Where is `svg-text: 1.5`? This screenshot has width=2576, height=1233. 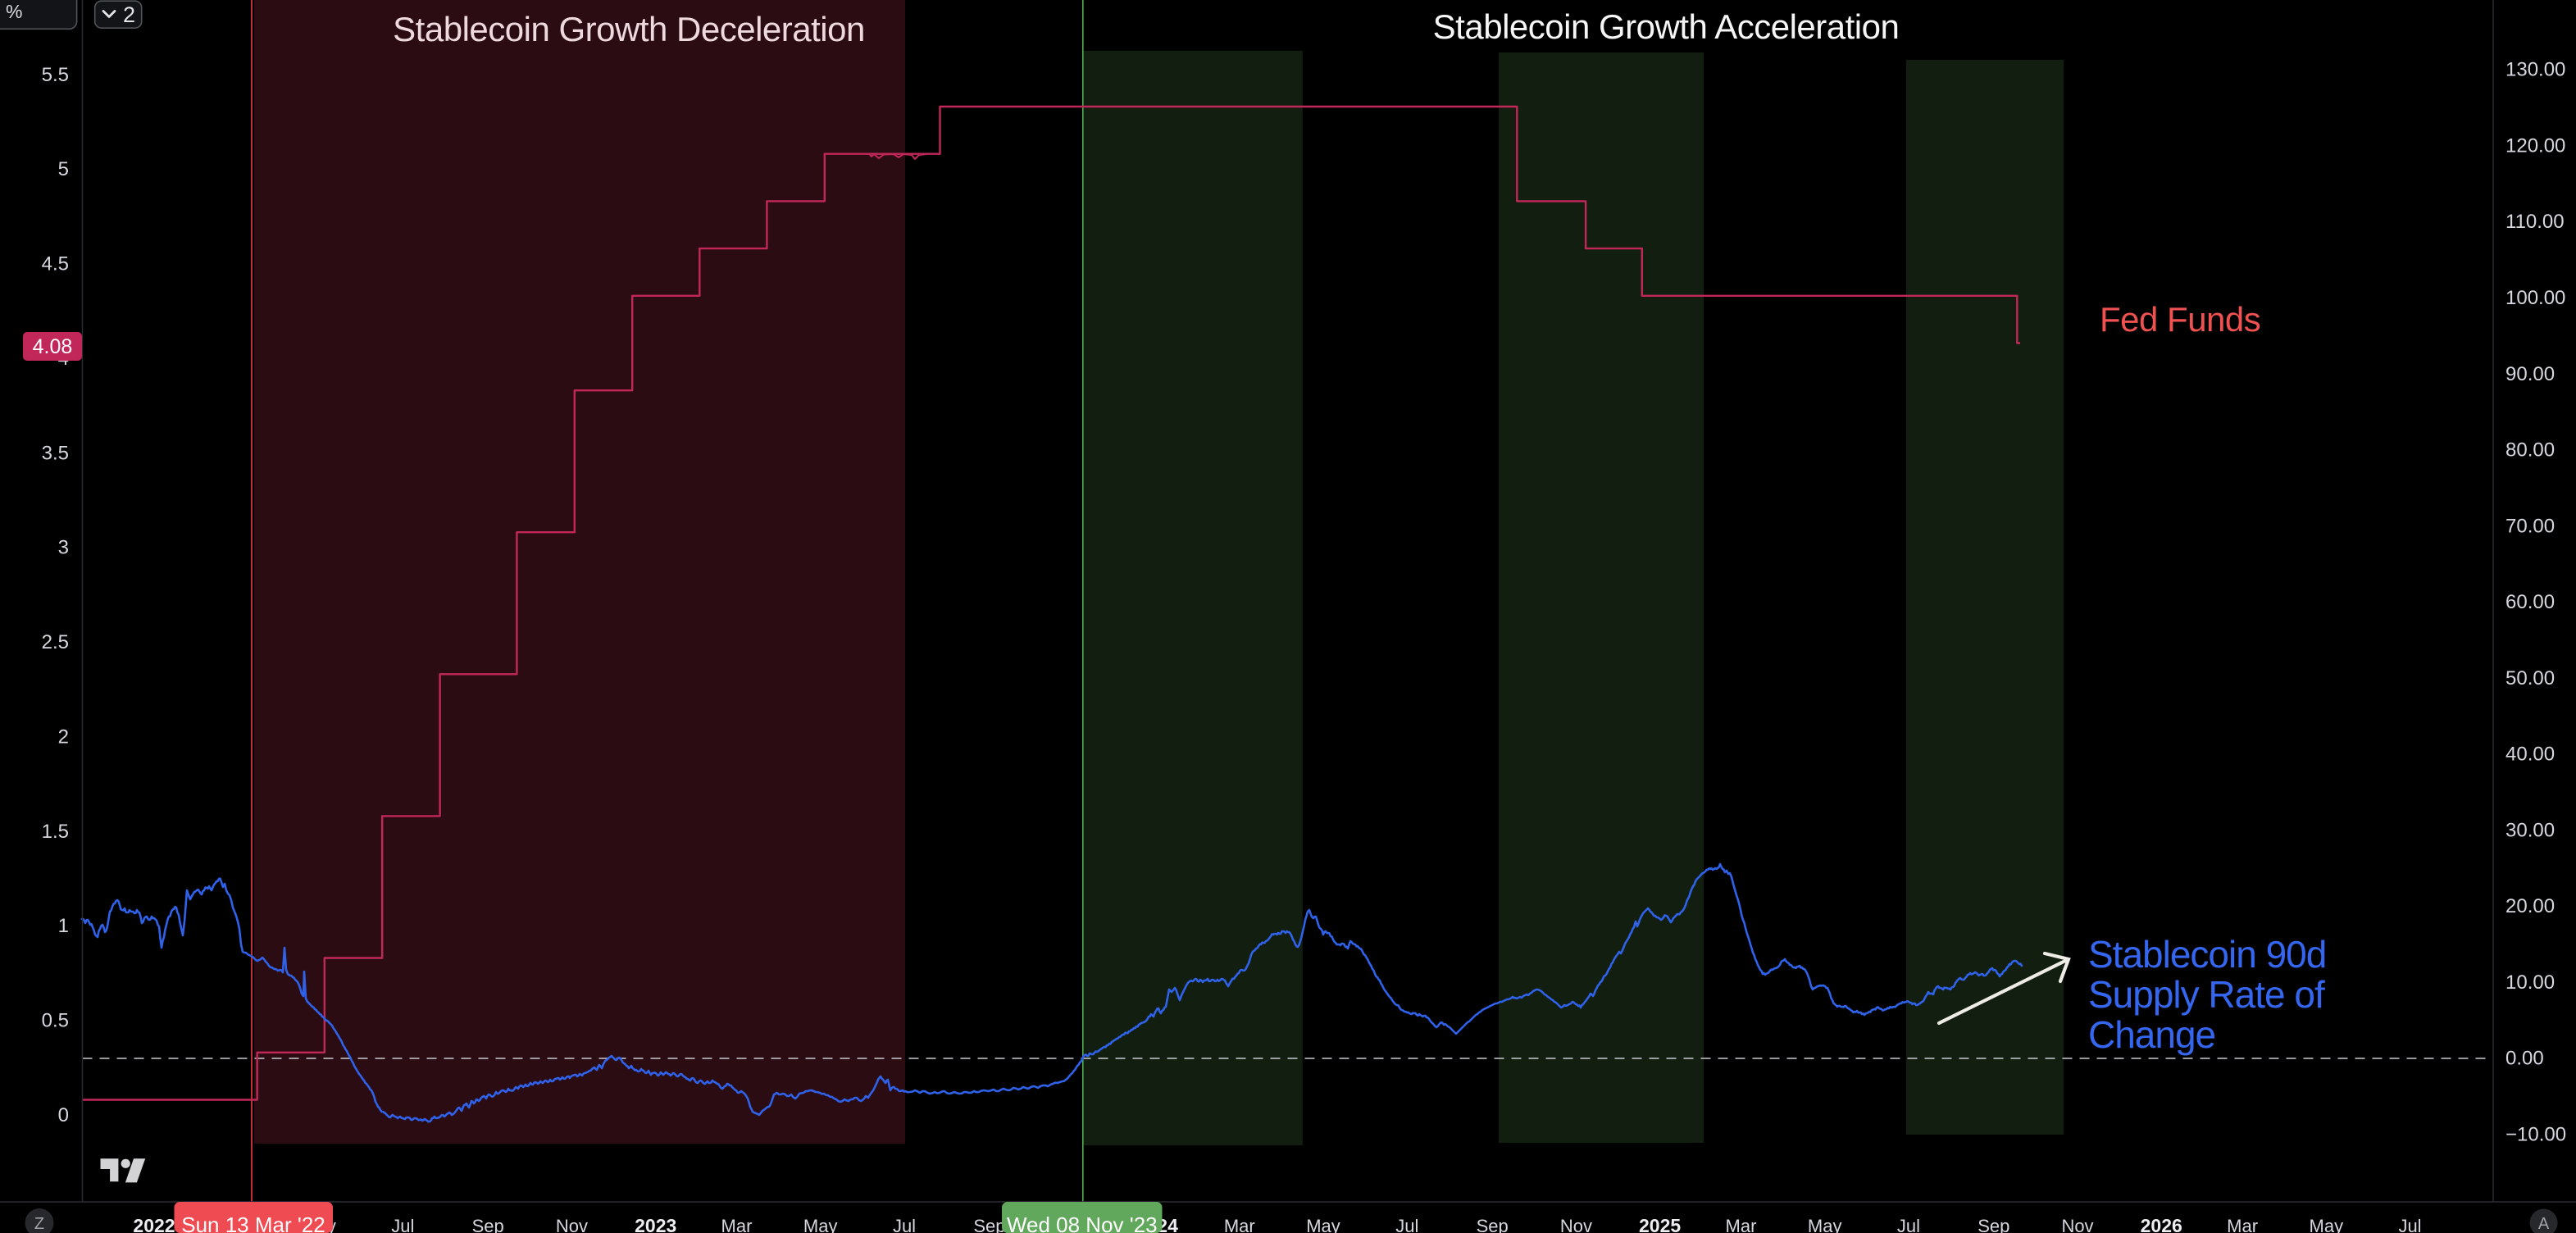
svg-text: 1.5 is located at coordinates (55, 832).